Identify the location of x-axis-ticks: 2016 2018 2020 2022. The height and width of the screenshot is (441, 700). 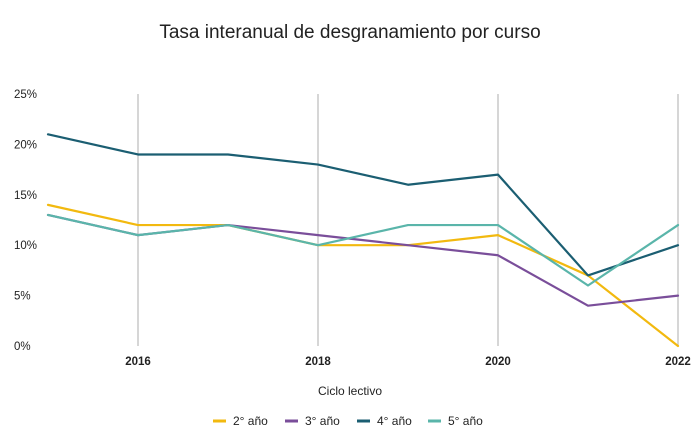
(408, 362).